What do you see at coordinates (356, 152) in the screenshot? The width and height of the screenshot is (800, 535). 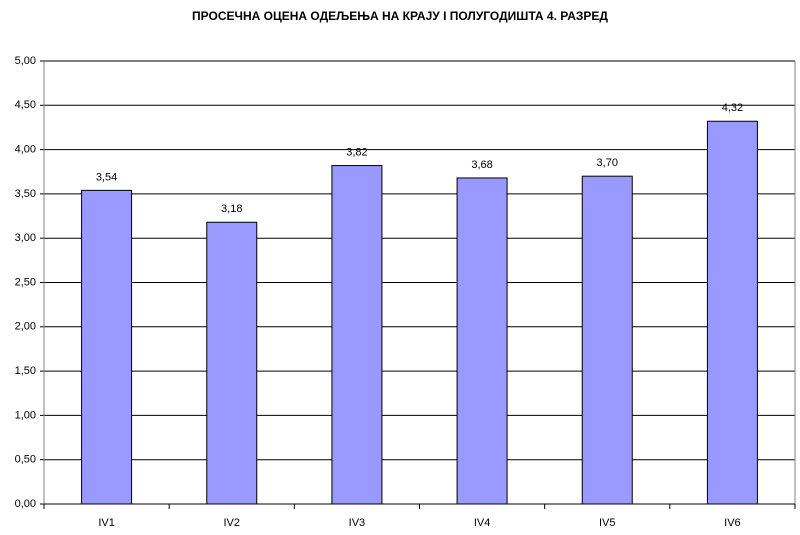 I see `data-label: 3,82` at bounding box center [356, 152].